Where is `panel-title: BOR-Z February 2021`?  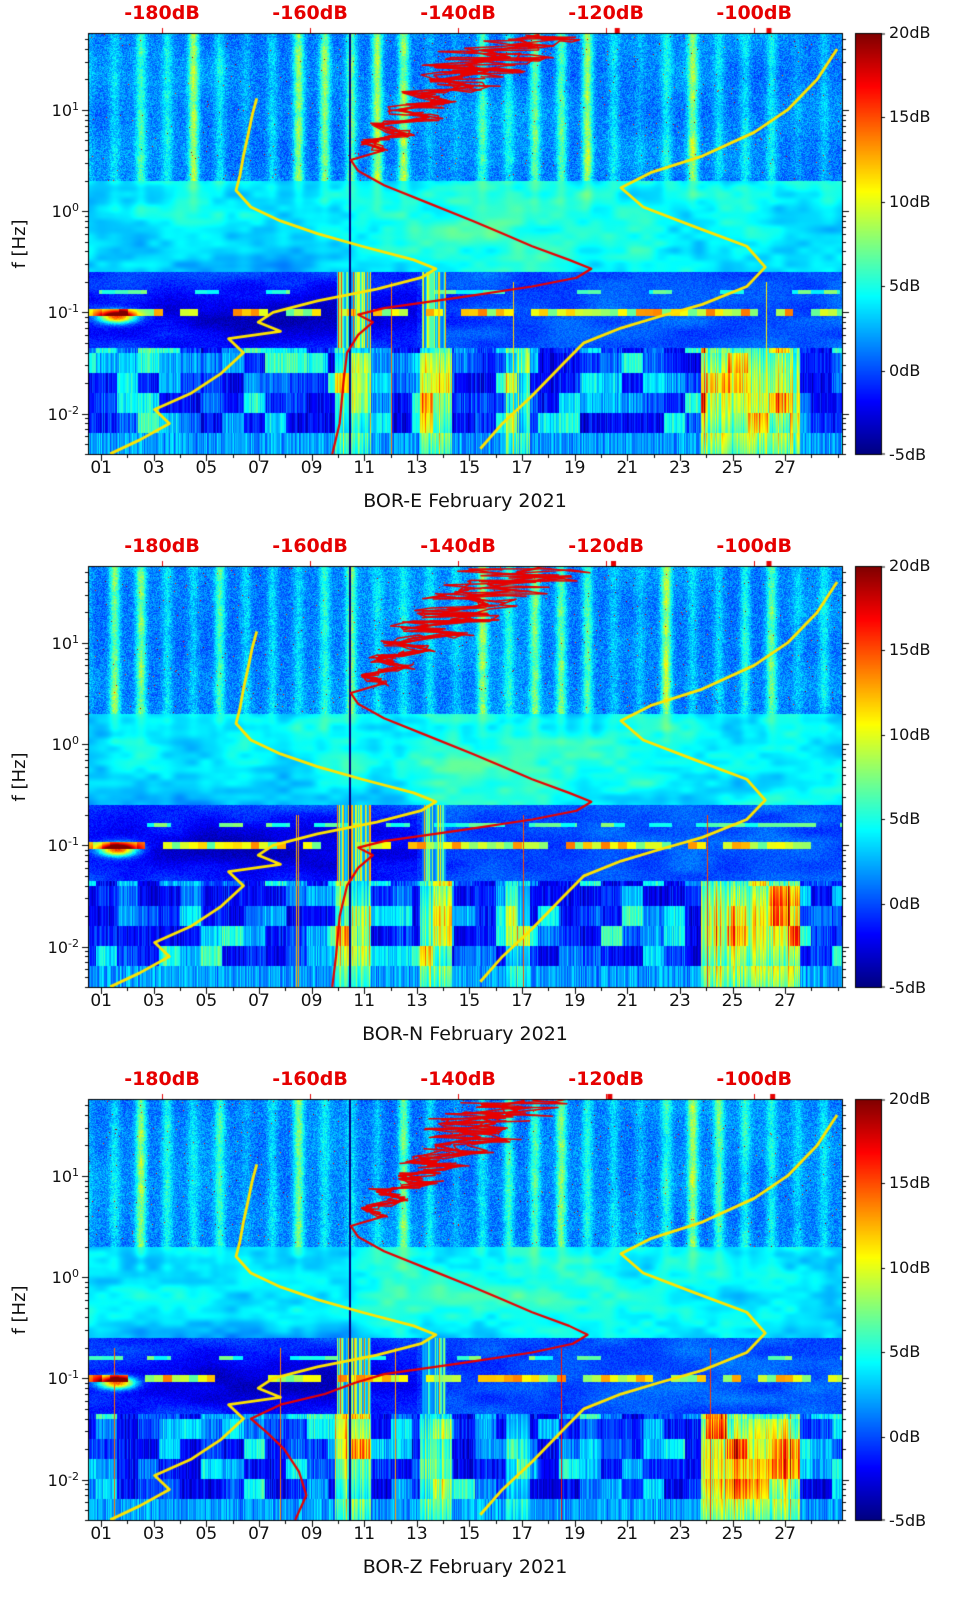 panel-title: BOR-Z February 2021 is located at coordinates (465, 1567).